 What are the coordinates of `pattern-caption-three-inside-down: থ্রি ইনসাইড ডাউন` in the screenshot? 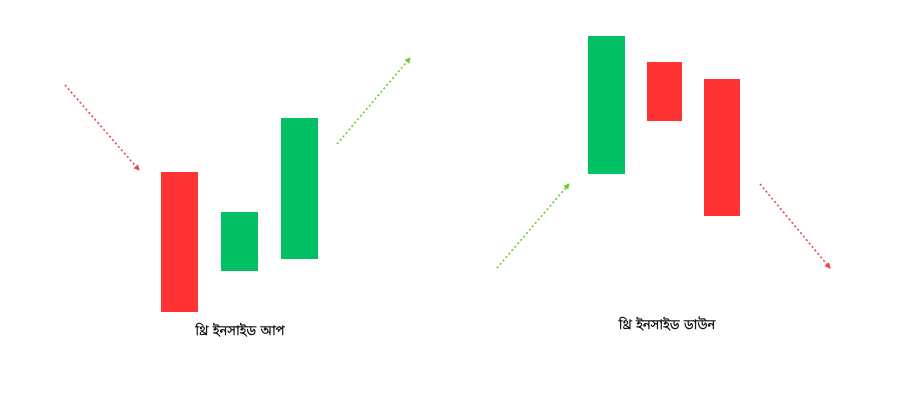 It's located at (667, 325).